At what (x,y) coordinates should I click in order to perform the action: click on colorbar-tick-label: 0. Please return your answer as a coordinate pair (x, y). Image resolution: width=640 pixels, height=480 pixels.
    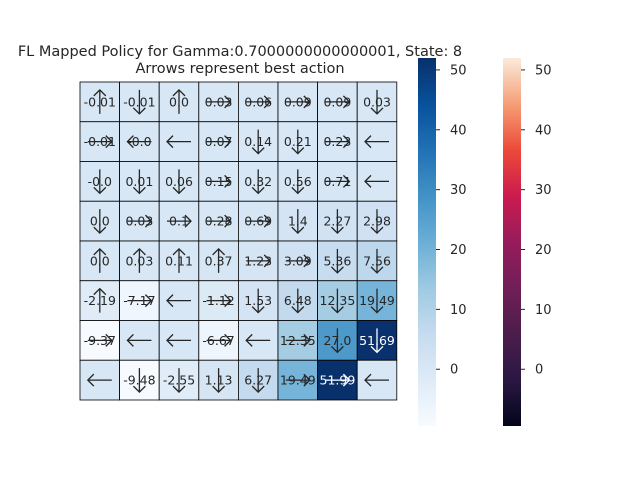
    Looking at the image, I should click on (539, 370).